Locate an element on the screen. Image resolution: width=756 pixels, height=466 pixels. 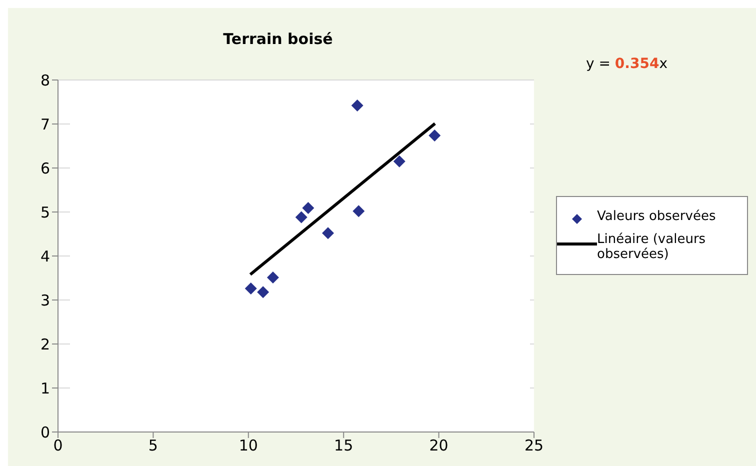
y-tick-label: 2 is located at coordinates (45, 344).